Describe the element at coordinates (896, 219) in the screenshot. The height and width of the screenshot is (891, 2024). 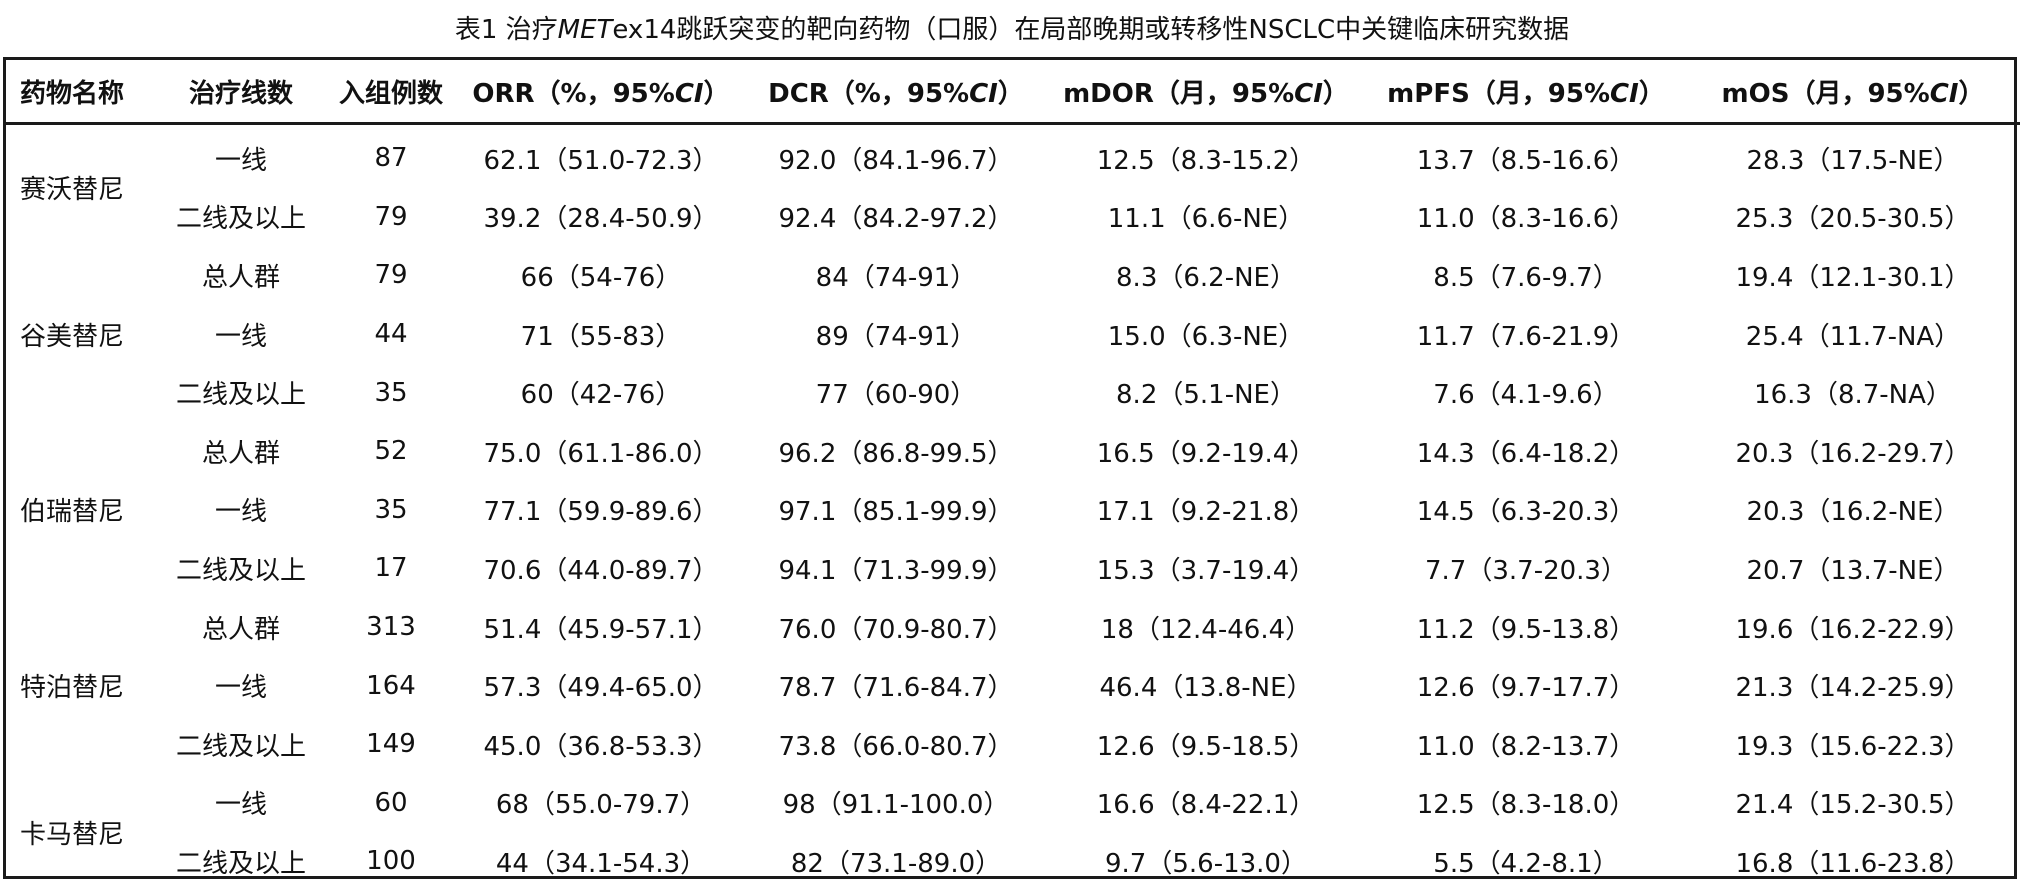
I see `dcr-cell: 92.4（84.2-97.2）` at that location.